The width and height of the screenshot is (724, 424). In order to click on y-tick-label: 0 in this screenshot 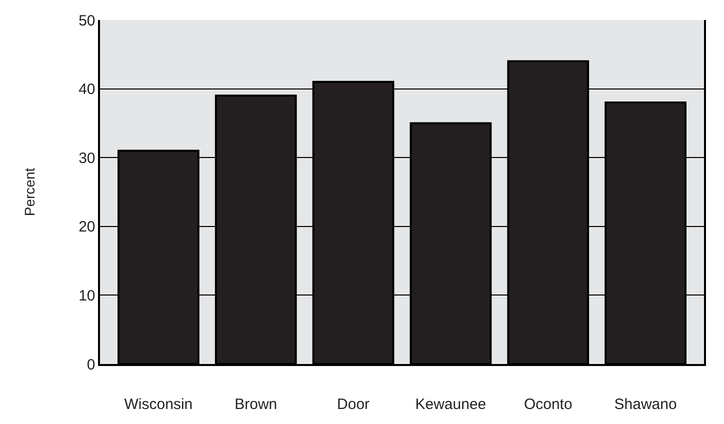, I will do `click(91, 365)`.